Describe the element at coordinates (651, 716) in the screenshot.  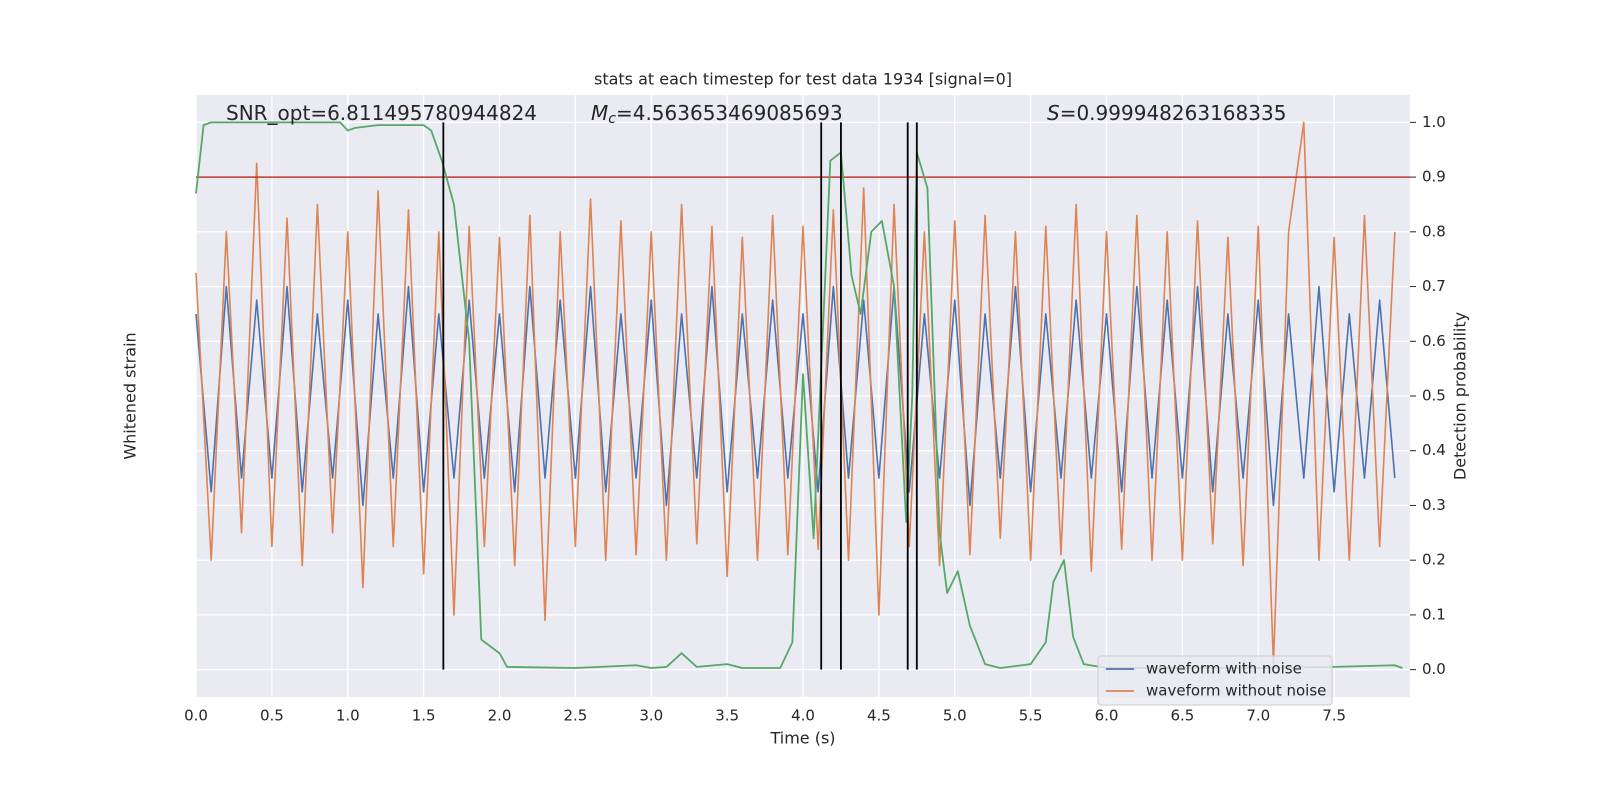
I see `x-tick-label: 3.0` at that location.